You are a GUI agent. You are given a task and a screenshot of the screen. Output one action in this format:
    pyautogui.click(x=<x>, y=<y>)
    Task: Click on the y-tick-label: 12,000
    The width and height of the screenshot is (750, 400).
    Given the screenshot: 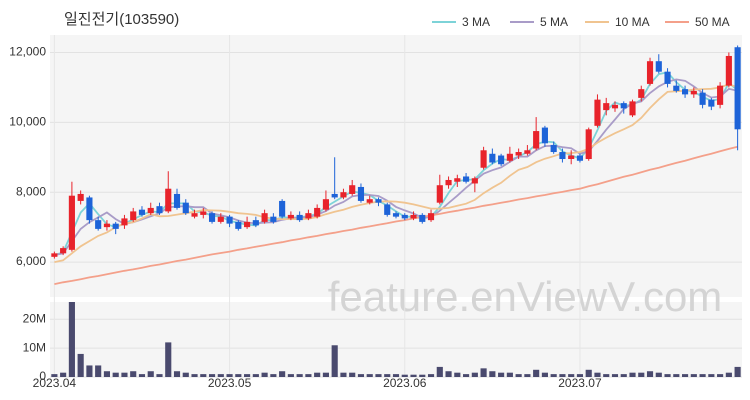 What is the action you would take?
    pyautogui.click(x=27, y=52)
    